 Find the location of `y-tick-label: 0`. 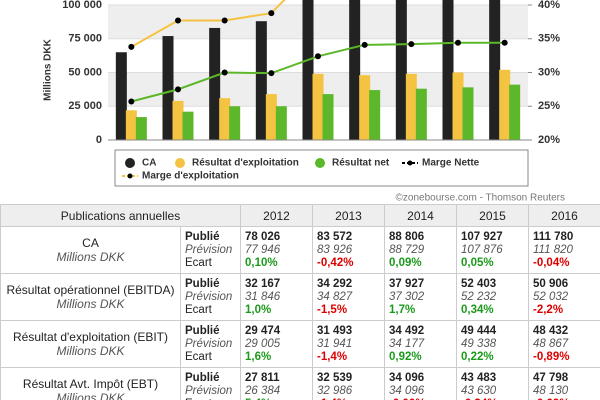

y-tick-label: 0 is located at coordinates (99, 140).